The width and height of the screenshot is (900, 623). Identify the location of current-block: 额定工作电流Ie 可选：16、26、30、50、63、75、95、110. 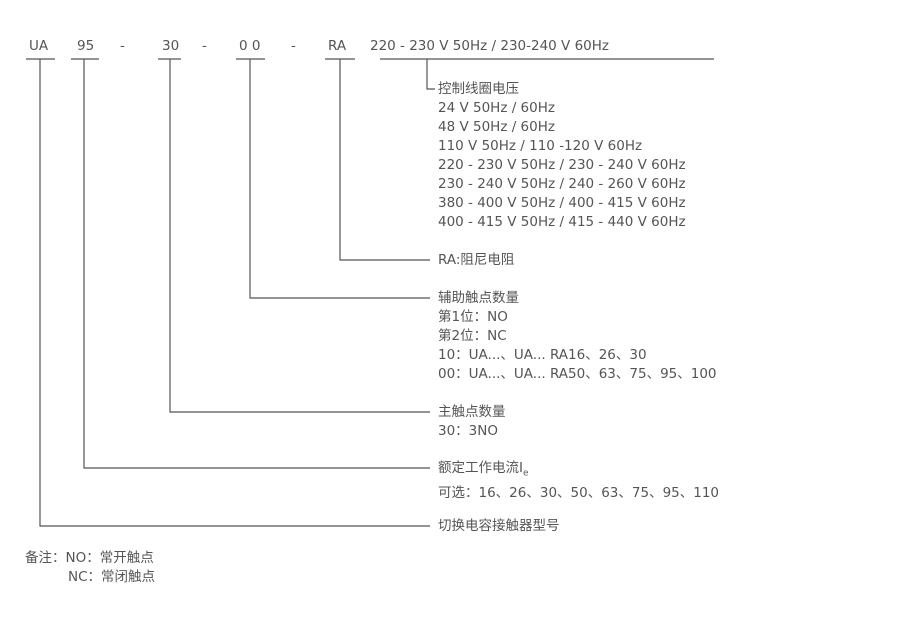
(578, 481).